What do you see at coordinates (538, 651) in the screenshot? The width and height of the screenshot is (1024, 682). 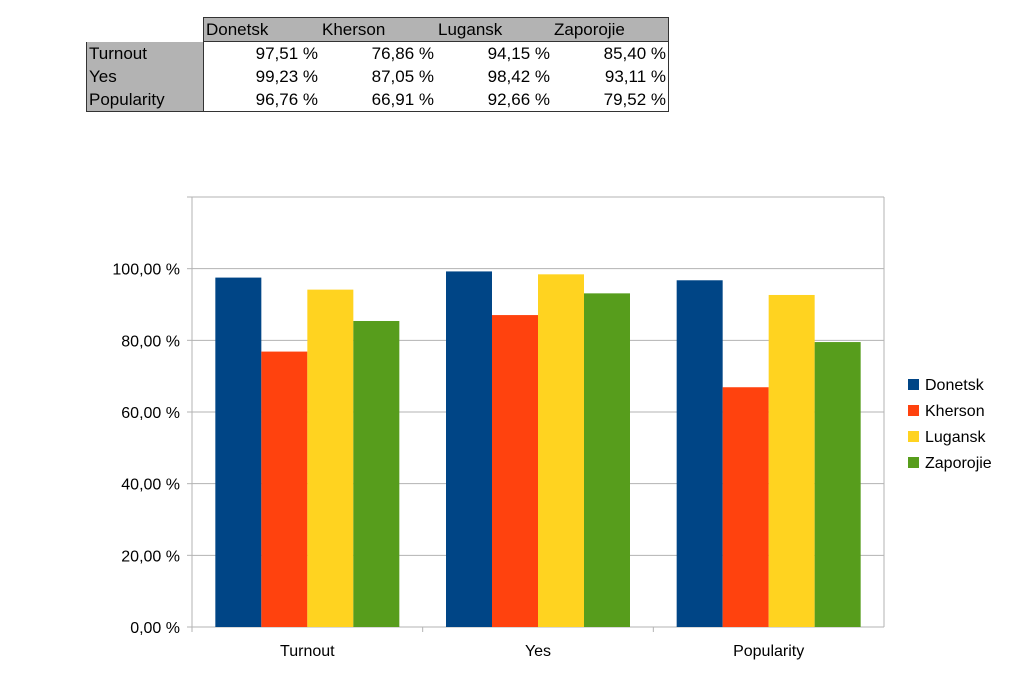 I see `x-tick-label: Yes` at bounding box center [538, 651].